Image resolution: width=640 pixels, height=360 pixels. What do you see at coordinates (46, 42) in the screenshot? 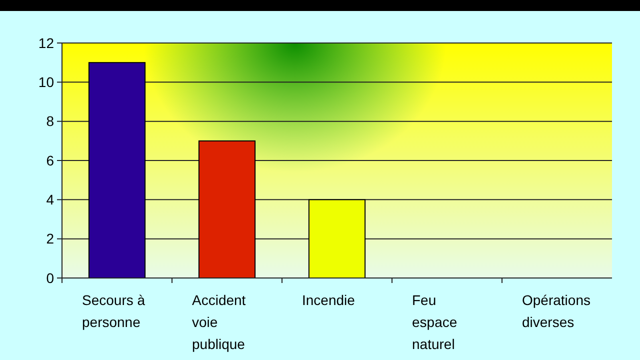
I see `y-tick-label: 12` at bounding box center [46, 42].